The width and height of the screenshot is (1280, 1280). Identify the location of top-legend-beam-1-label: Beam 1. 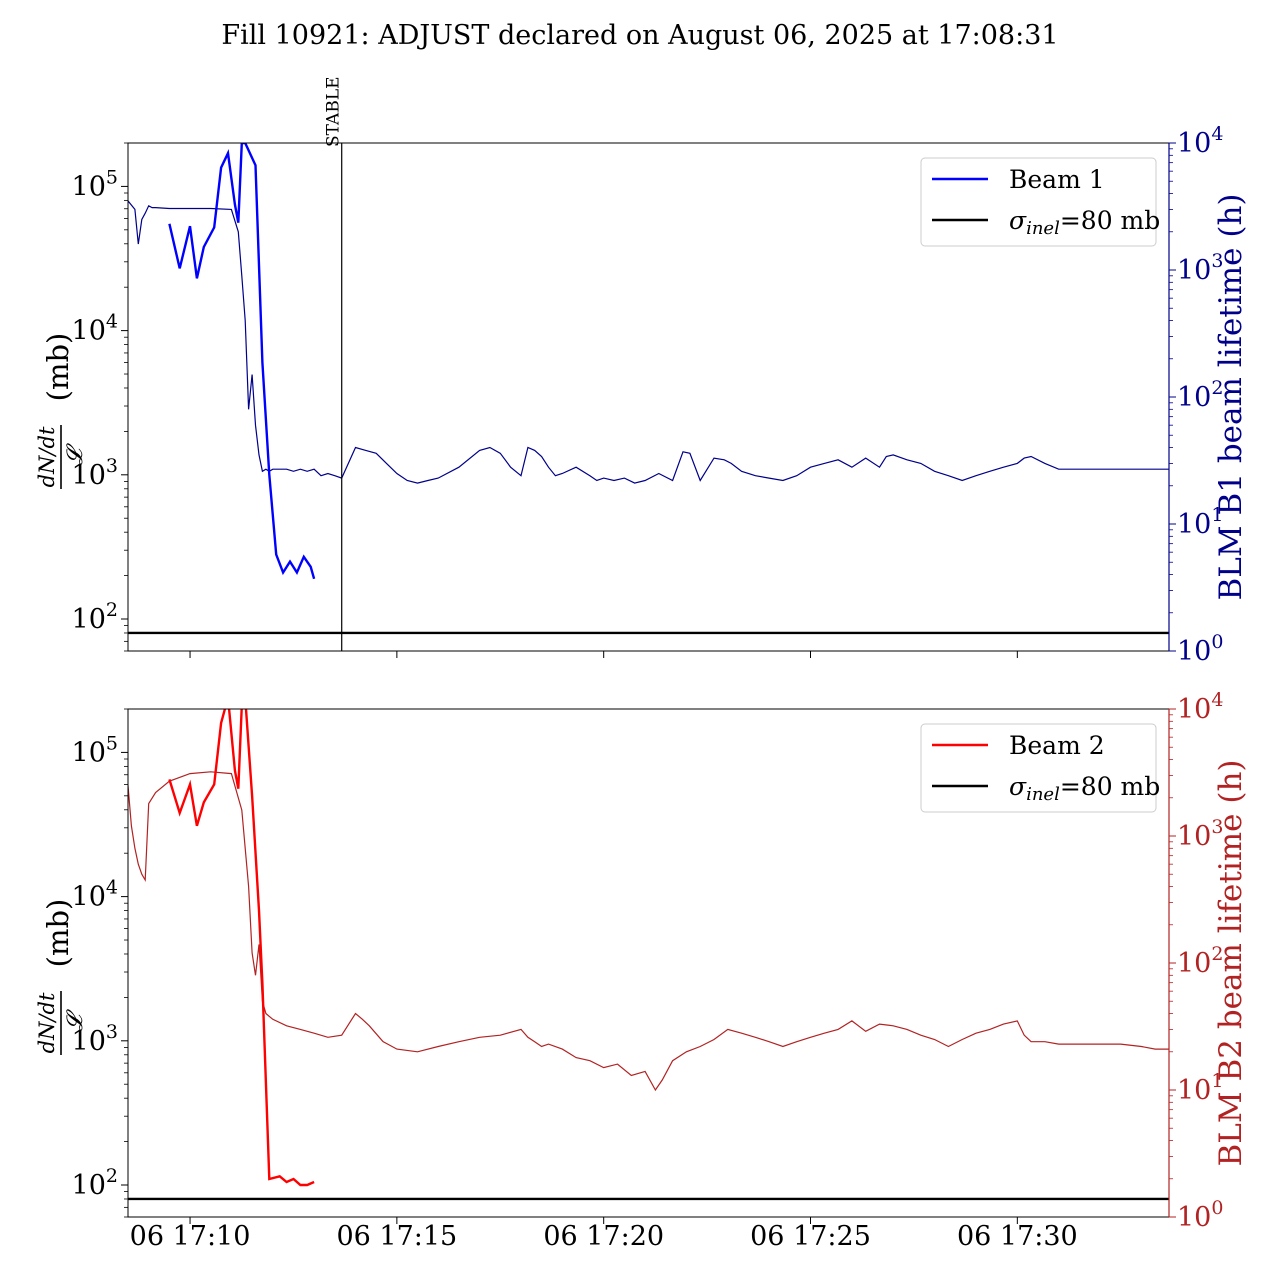
(1057, 179).